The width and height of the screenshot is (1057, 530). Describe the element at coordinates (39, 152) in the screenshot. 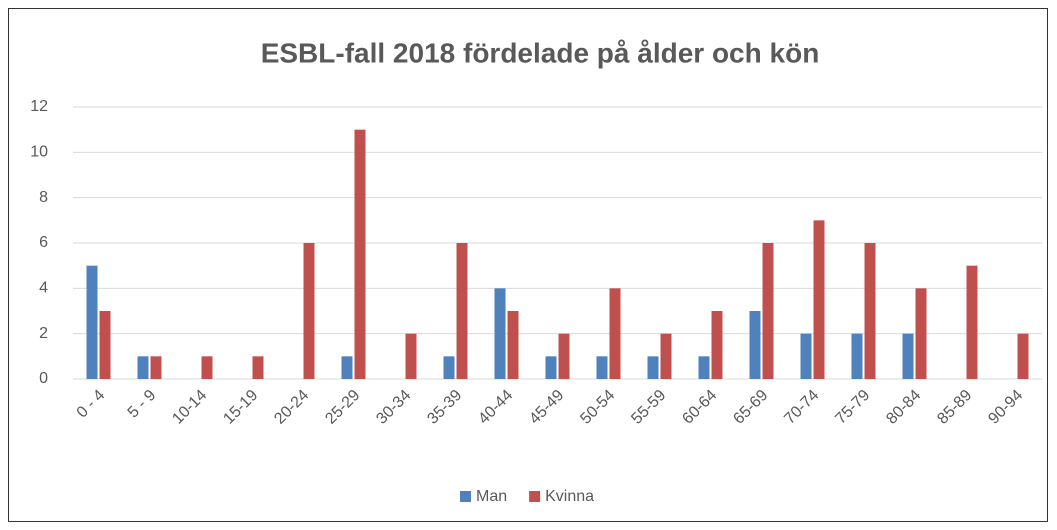

I see `y-tick-label: 10` at that location.